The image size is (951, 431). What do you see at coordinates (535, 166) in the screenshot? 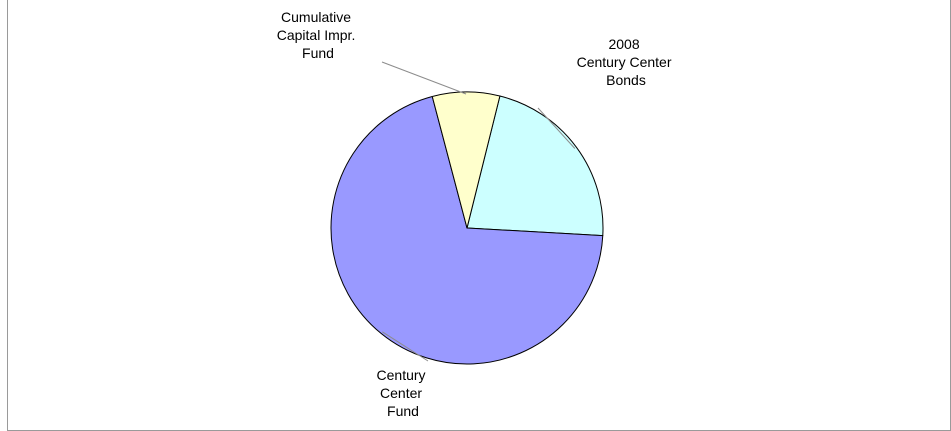
I see `slice-2008-century-center-bonds` at bounding box center [535, 166].